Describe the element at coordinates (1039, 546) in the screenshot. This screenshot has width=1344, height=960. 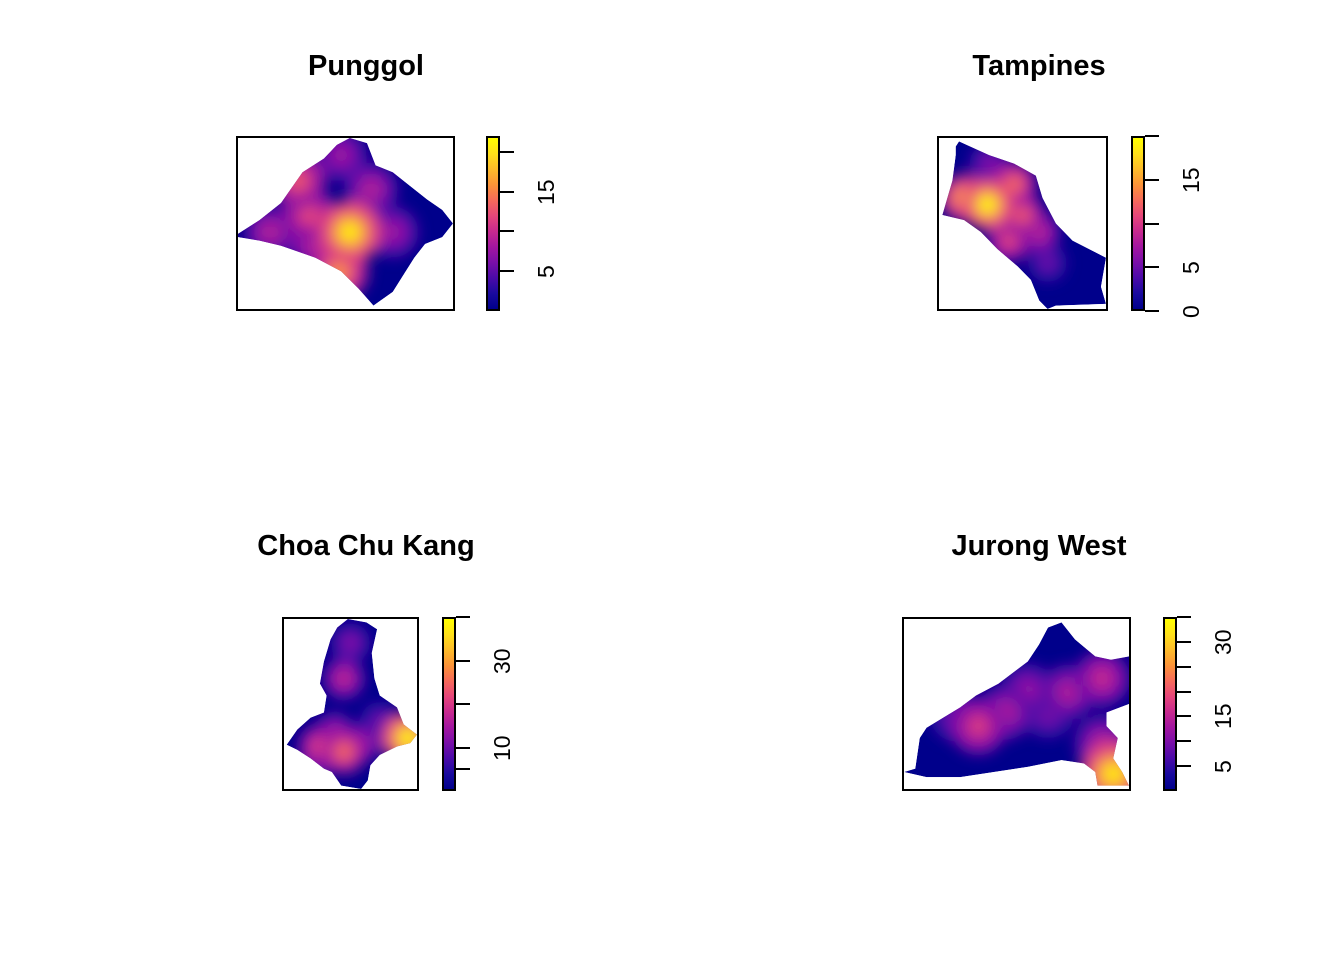
I see `panel-title: Jurong West` at that location.